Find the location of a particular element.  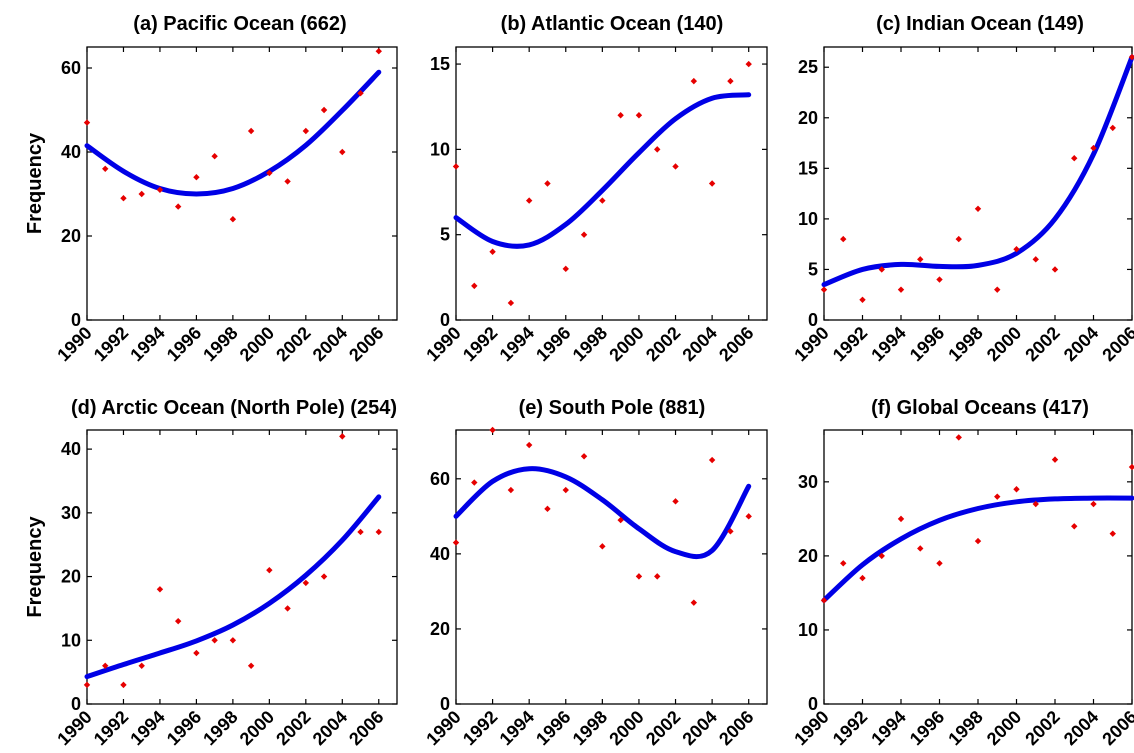

y-tick-label: 60 is located at coordinates (71, 68).